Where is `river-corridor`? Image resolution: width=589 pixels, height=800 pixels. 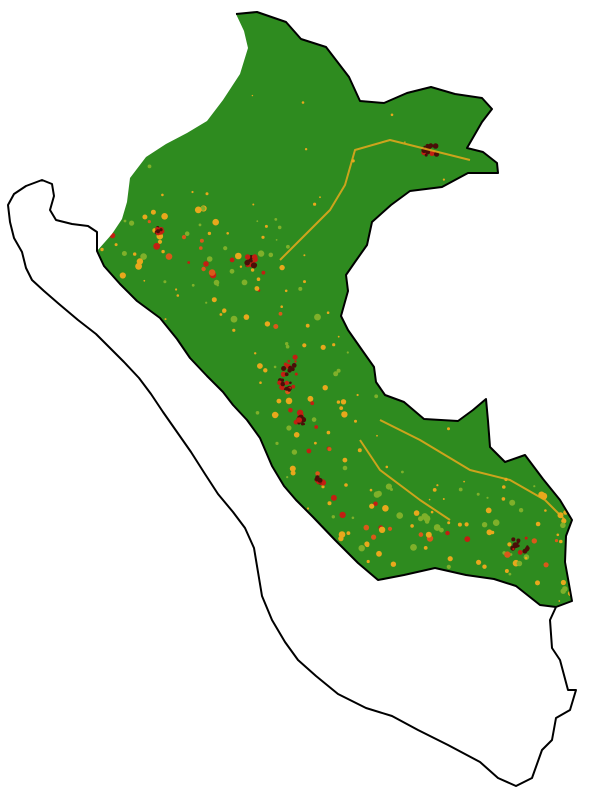 river-corridor is located at coordinates (375, 200).